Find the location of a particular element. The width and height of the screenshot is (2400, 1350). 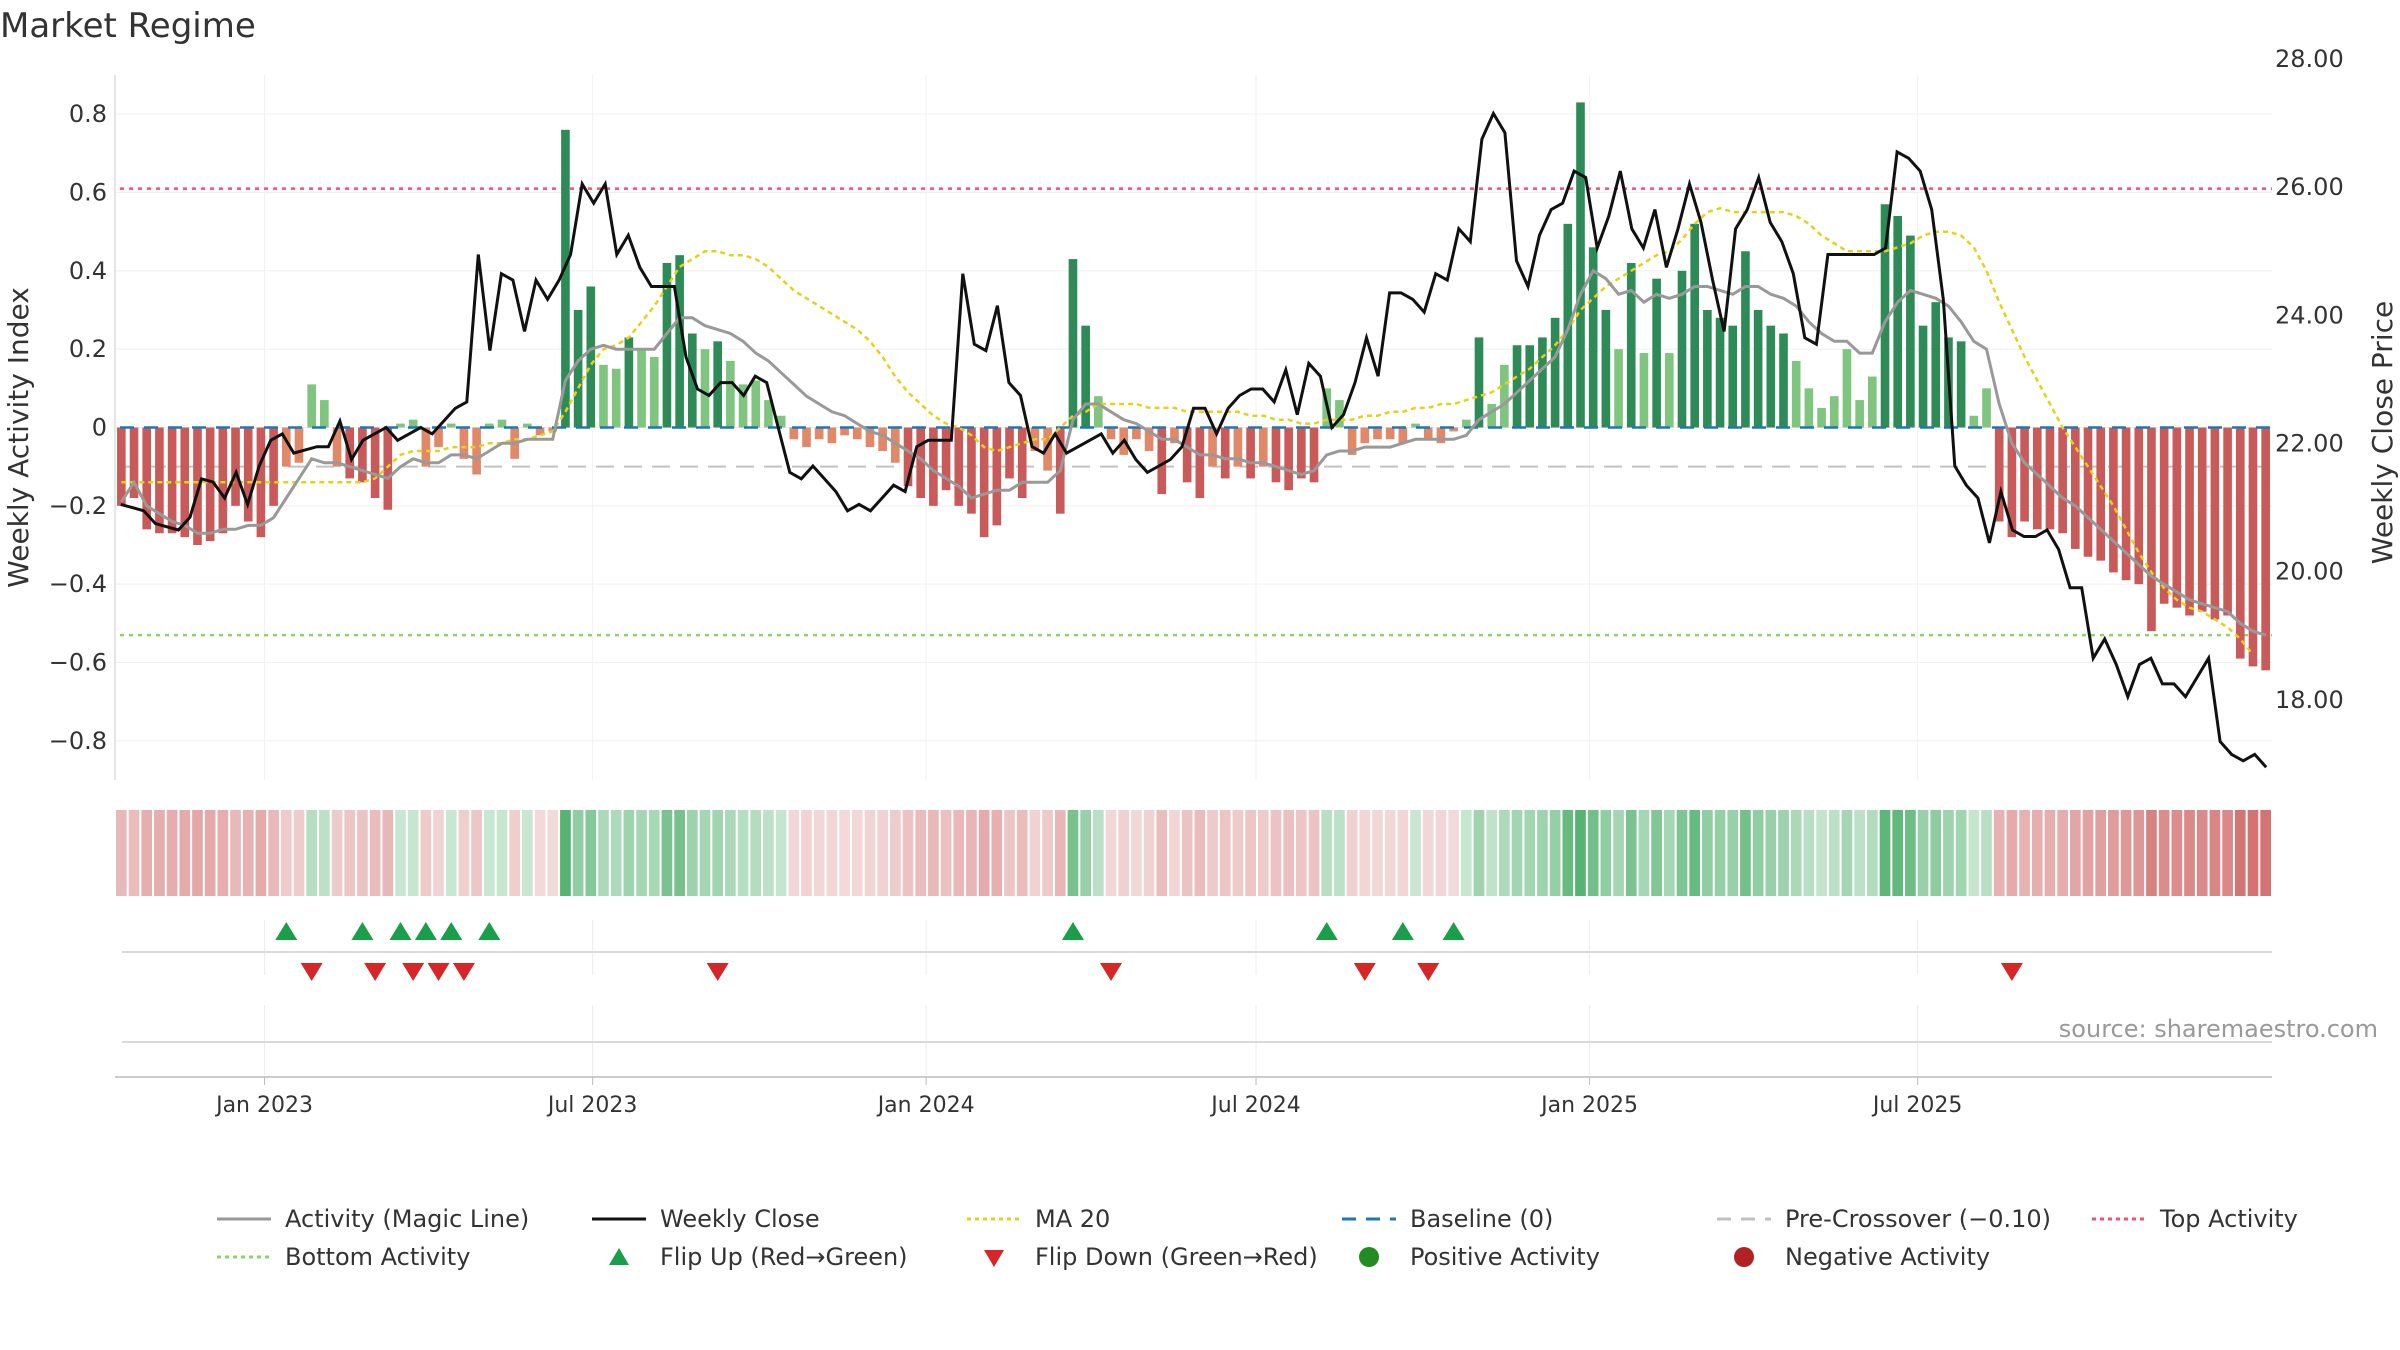

x-tick-label: Jul 2023 is located at coordinates (592, 1105).